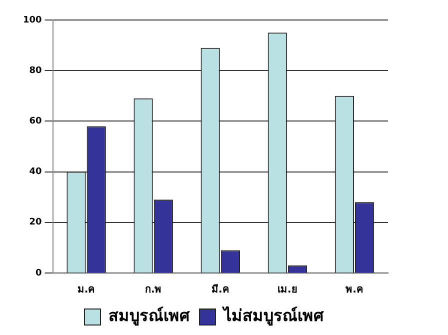 Image resolution: width=448 pixels, height=335 pixels. Describe the element at coordinates (355, 290) in the screenshot. I see `x-tick-label: พ.ค` at that location.